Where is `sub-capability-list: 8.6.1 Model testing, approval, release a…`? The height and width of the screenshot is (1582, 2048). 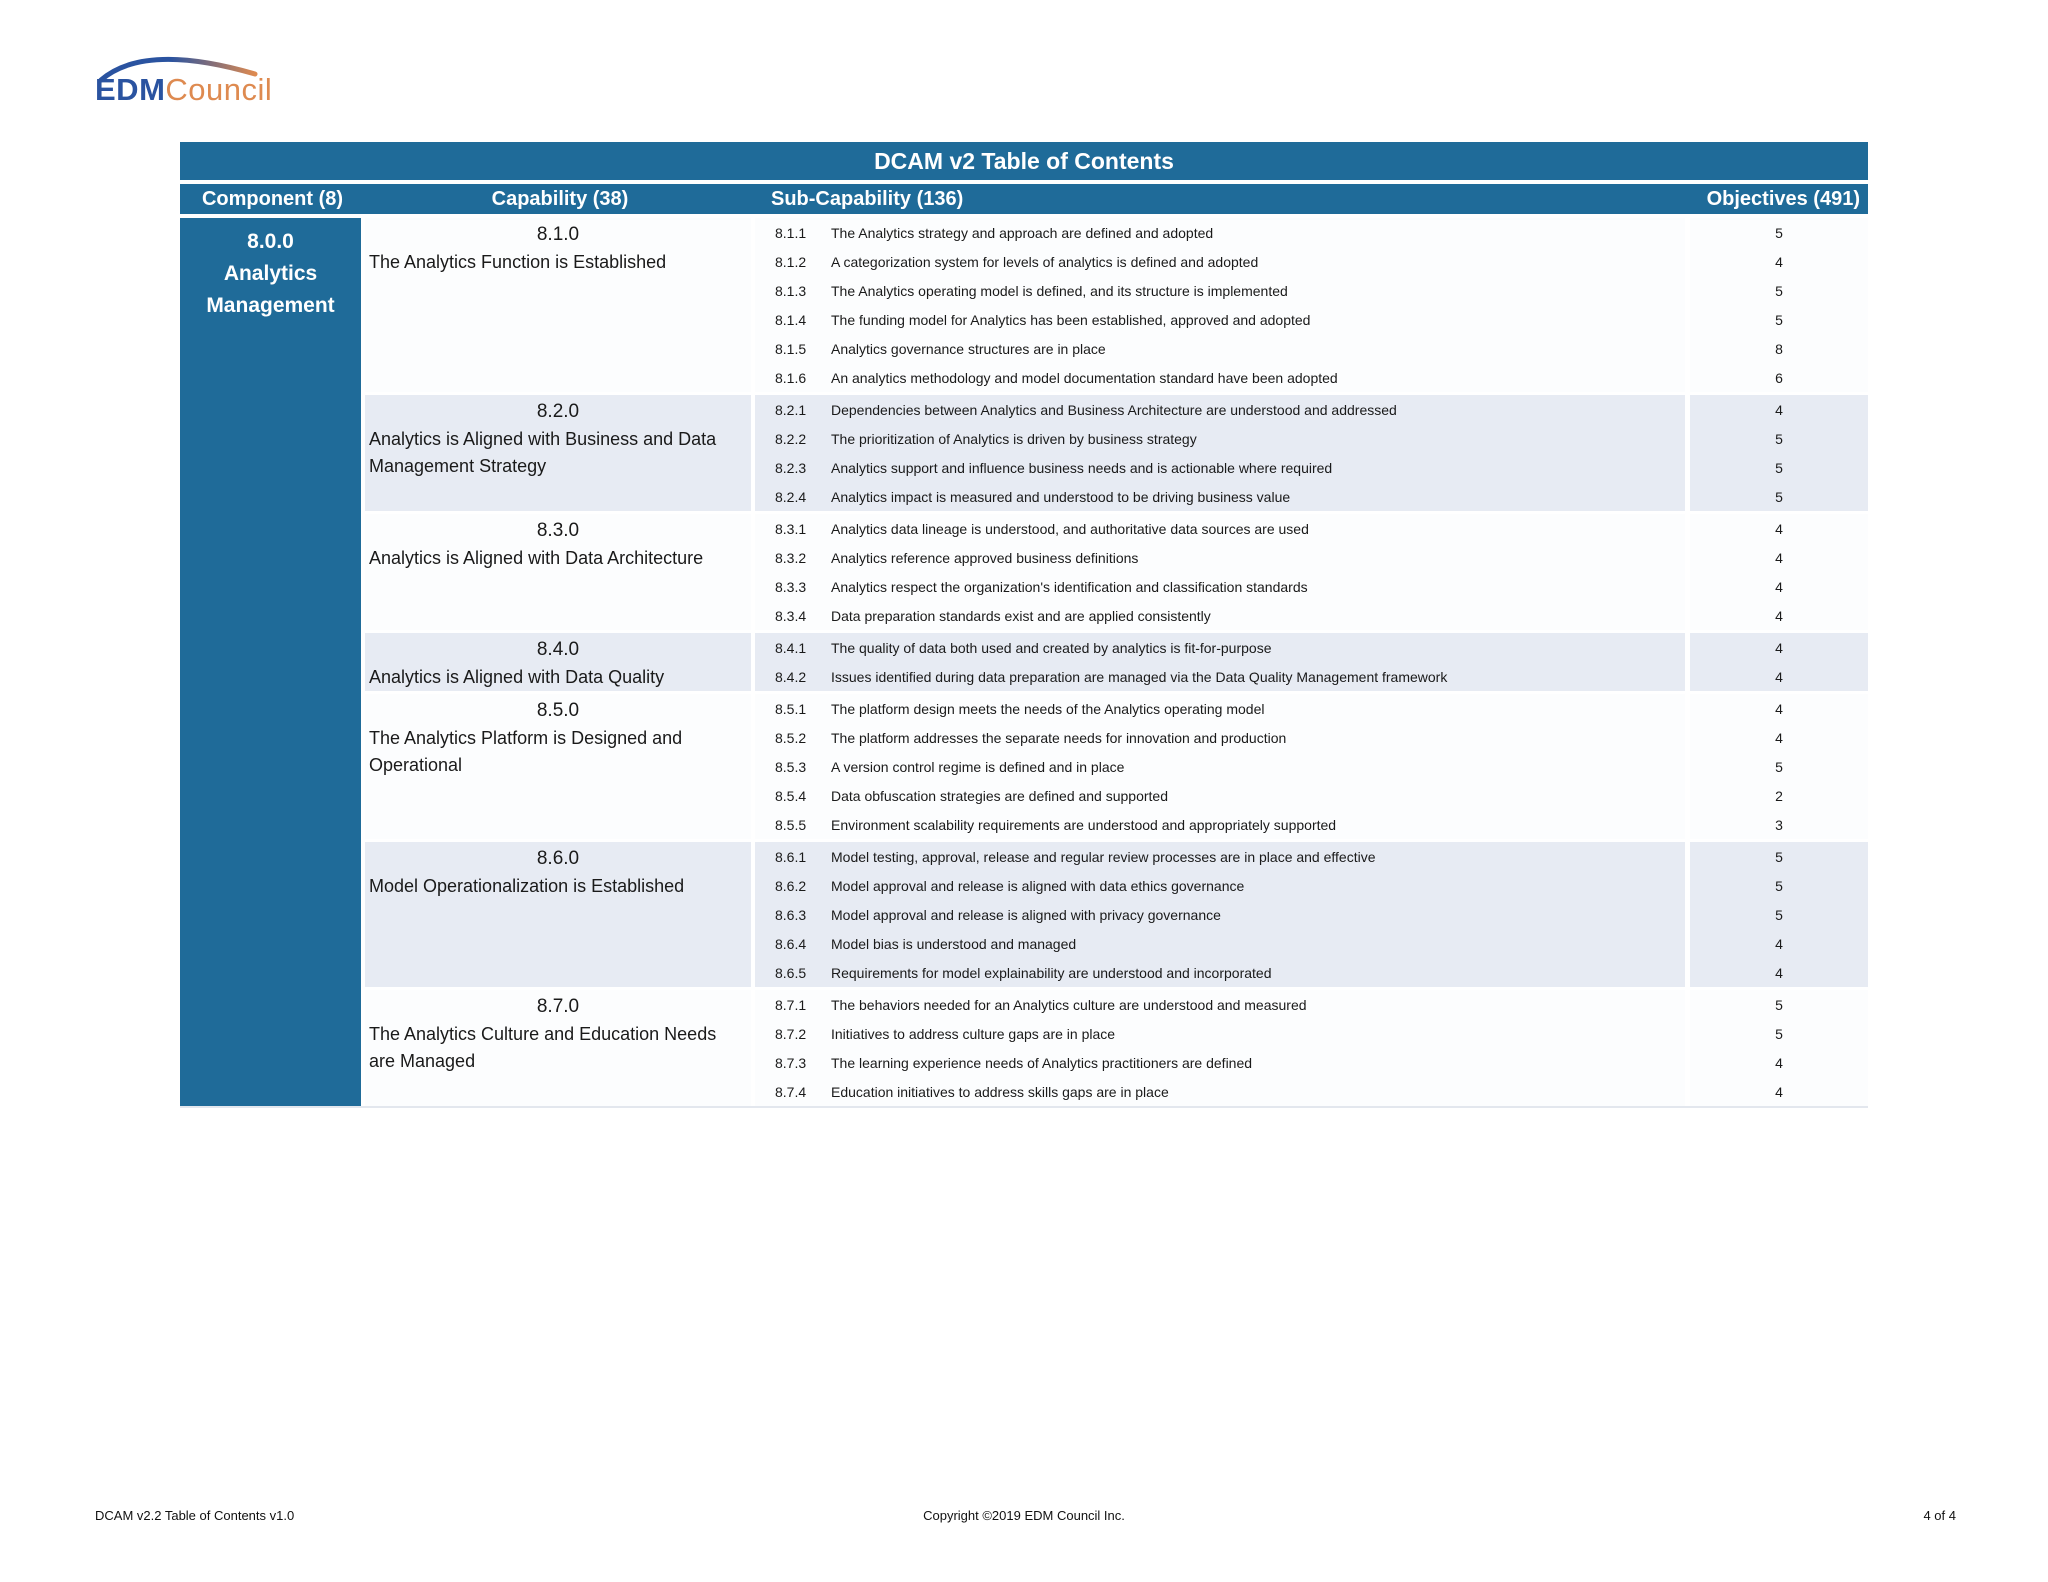 sub-capability-list: 8.6.1 Model testing, approval, release a… is located at coordinates (1222, 914).